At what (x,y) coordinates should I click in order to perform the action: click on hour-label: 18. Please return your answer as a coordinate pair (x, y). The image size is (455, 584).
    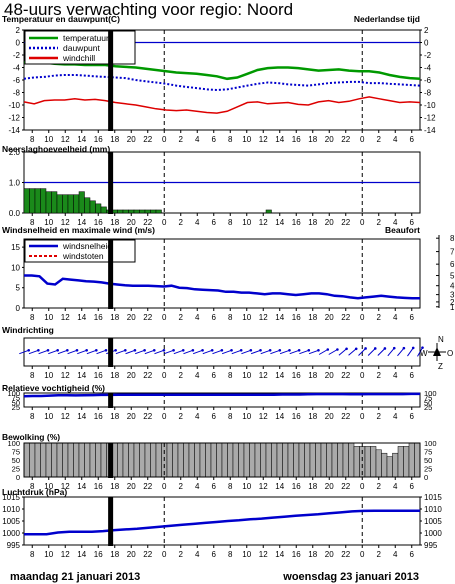
    Looking at the image, I should click on (114, 486).